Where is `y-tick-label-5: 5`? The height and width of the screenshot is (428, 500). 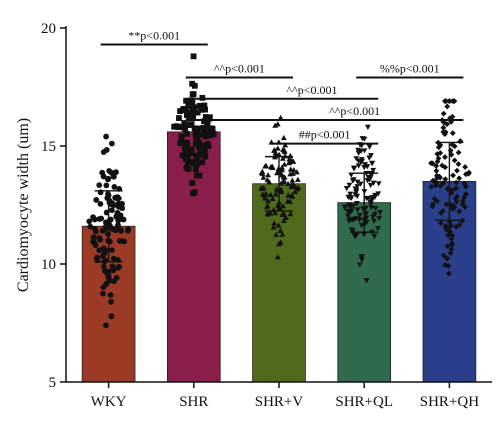 y-tick-label-5: 5 is located at coordinates (53, 383).